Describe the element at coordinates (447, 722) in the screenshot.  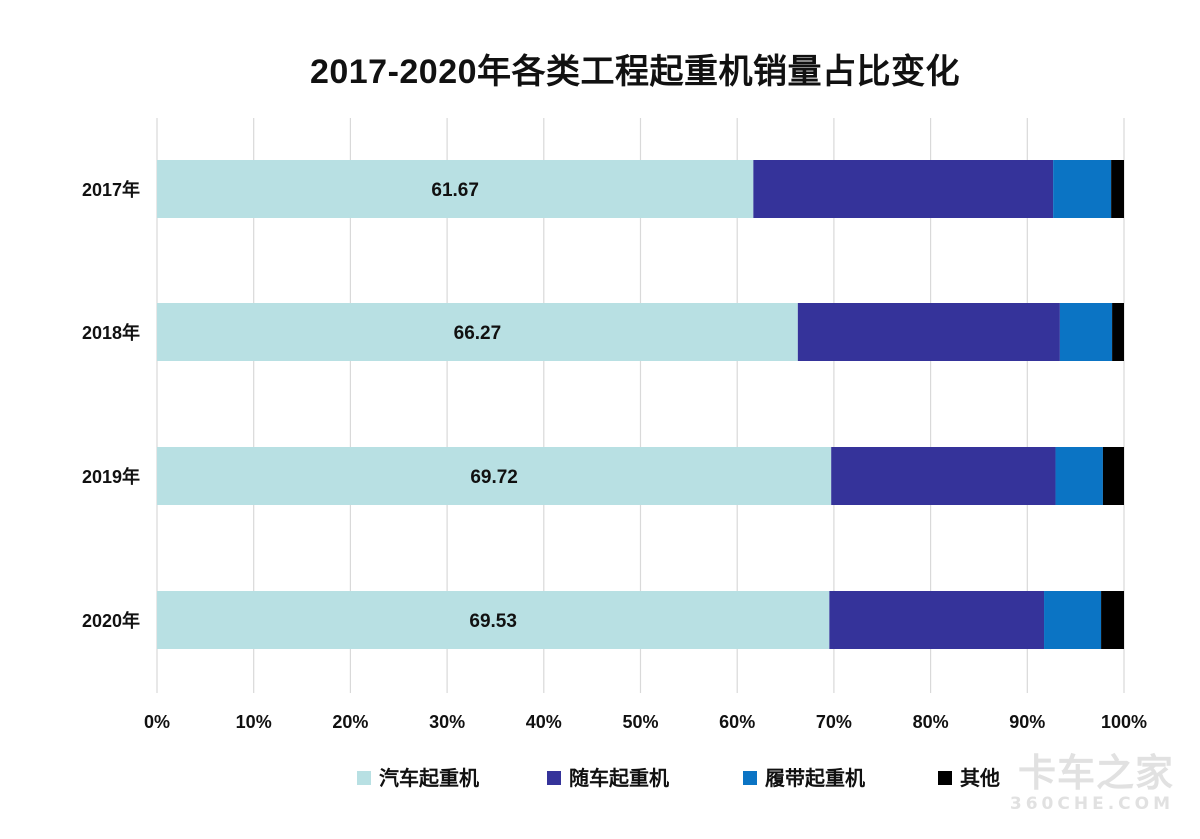
I see `x-tick-label: 30%` at that location.